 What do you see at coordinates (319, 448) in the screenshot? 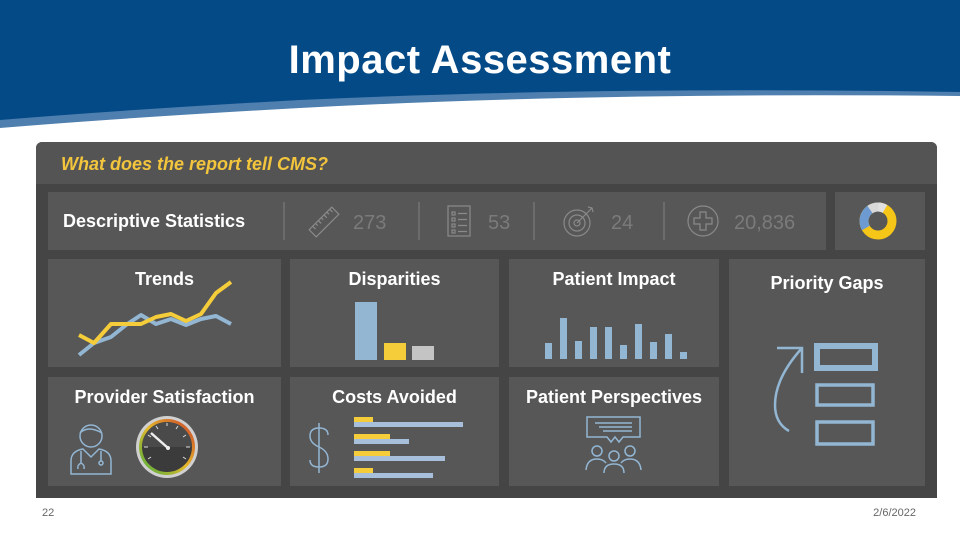
I see `dollar-icon` at bounding box center [319, 448].